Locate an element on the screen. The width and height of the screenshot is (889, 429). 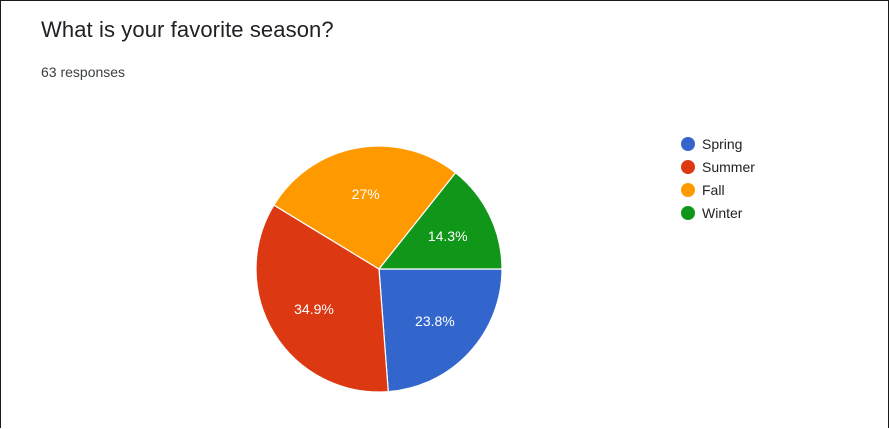
legend-label-winter: Winter is located at coordinates (722, 212).